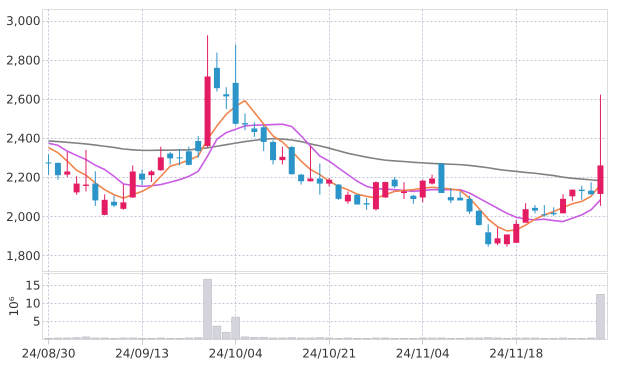 The height and width of the screenshot is (366, 639). Describe the element at coordinates (32, 303) in the screenshot. I see `y-tick-label: 10` at that location.